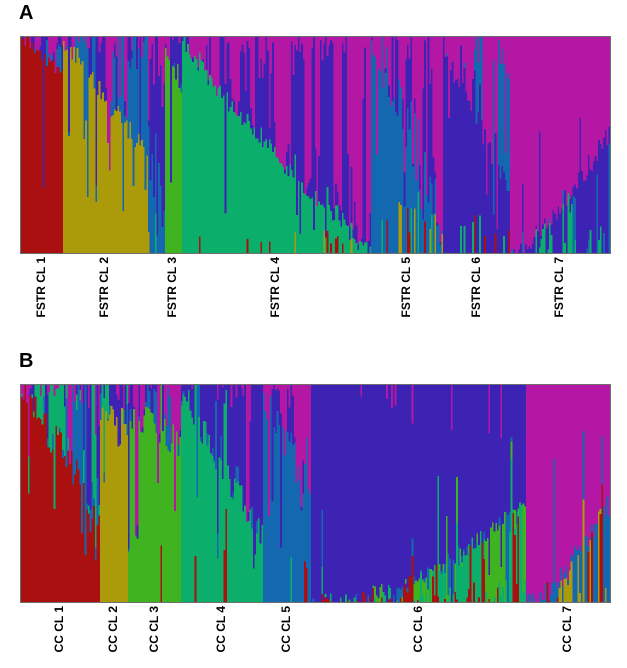 The width and height of the screenshot is (627, 668). Describe the element at coordinates (475, 287) in the screenshot. I see `cluster-label-fstr-cl-6: FSTR CL 6` at that location.